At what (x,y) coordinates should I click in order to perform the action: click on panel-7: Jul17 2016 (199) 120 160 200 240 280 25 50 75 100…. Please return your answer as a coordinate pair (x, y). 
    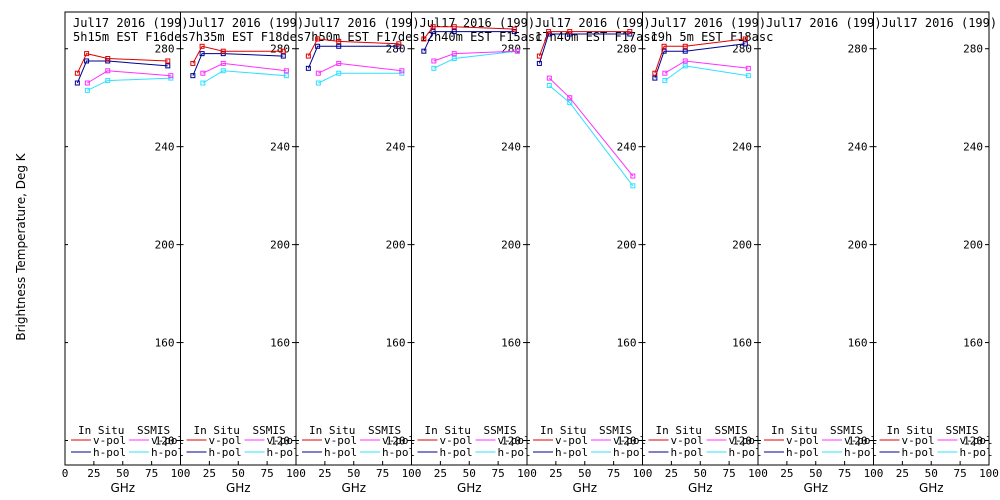
    Looking at the image, I should click on (820, 253).